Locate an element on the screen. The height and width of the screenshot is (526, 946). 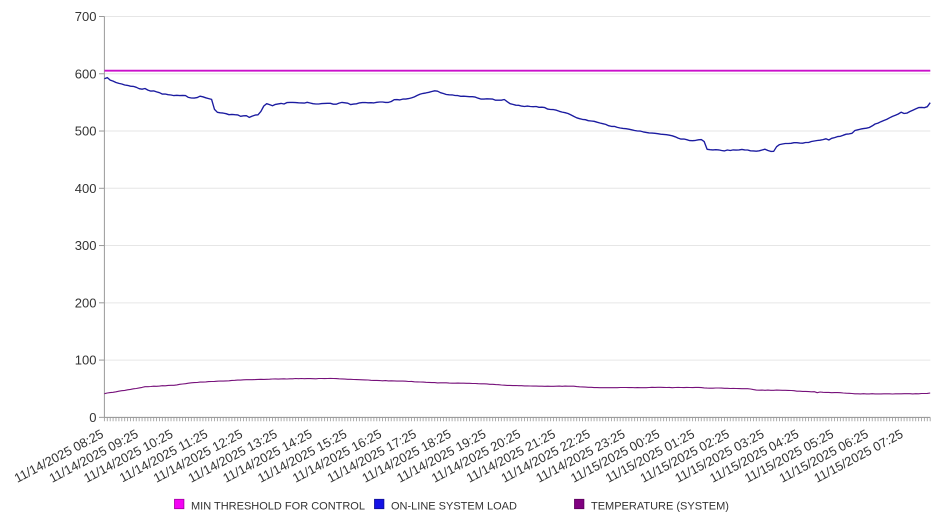
svg-text: ON-LINE SYSTEM LOAD is located at coordinates (454, 506).